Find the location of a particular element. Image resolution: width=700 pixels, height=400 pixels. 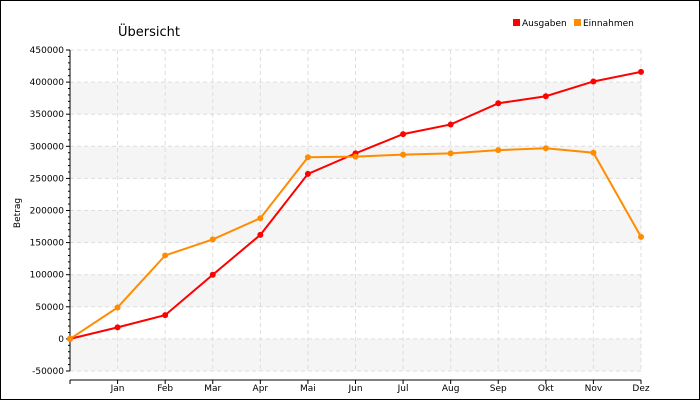

y-tick-label: 0 is located at coordinates (61, 340).